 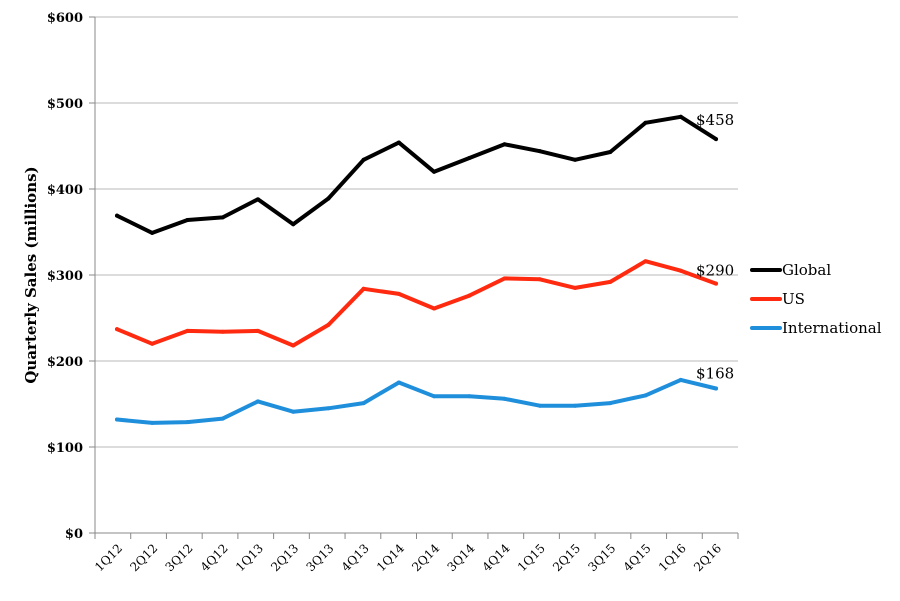 I want to click on legend-label: International, so click(x=832, y=328).